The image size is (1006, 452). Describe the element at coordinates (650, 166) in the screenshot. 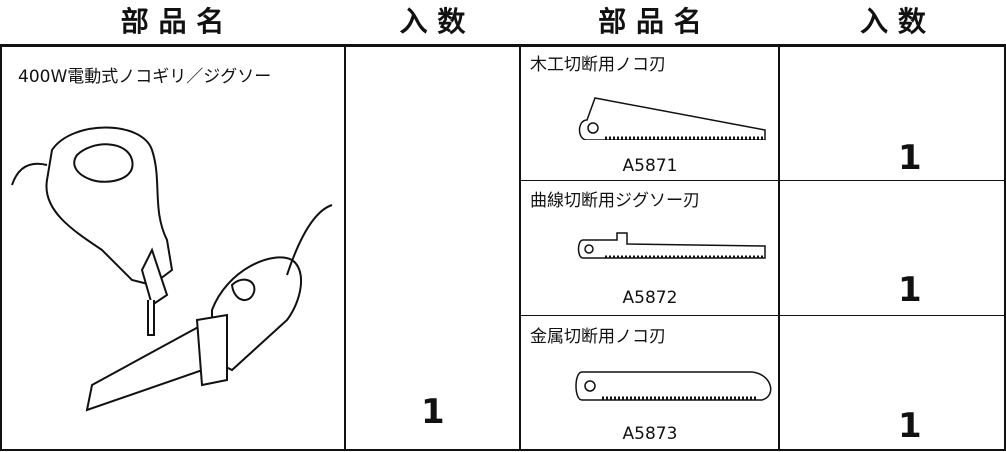

I see `model-number: A5871` at that location.